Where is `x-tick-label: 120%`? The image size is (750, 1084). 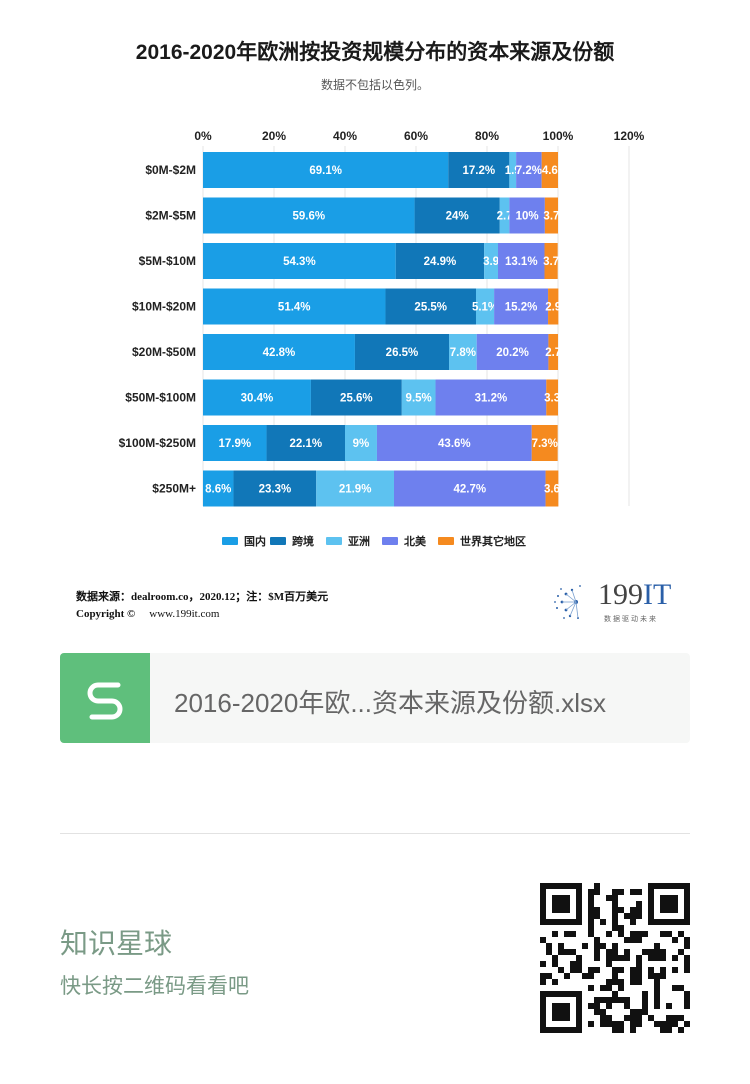 x-tick-label: 120% is located at coordinates (629, 136).